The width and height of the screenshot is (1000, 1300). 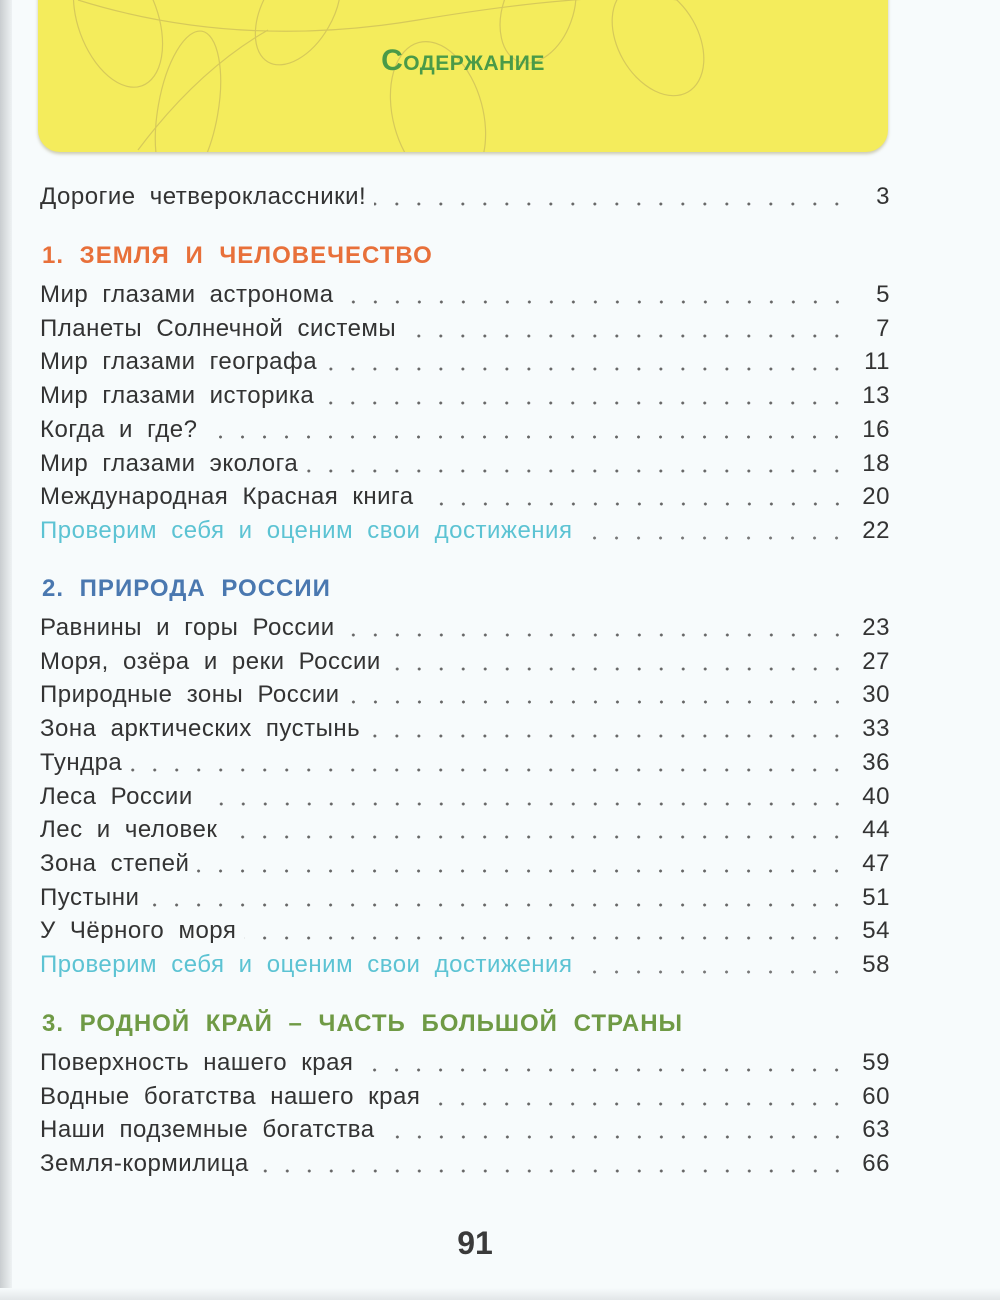 I want to click on entry-label: Земля-кормилица, so click(x=144, y=1164).